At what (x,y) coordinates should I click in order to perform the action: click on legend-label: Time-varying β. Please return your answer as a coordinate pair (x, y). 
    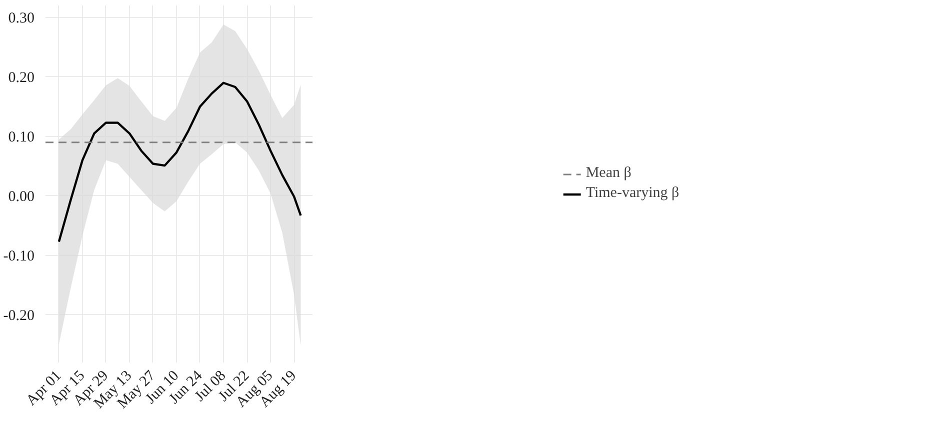
    Looking at the image, I should click on (633, 193).